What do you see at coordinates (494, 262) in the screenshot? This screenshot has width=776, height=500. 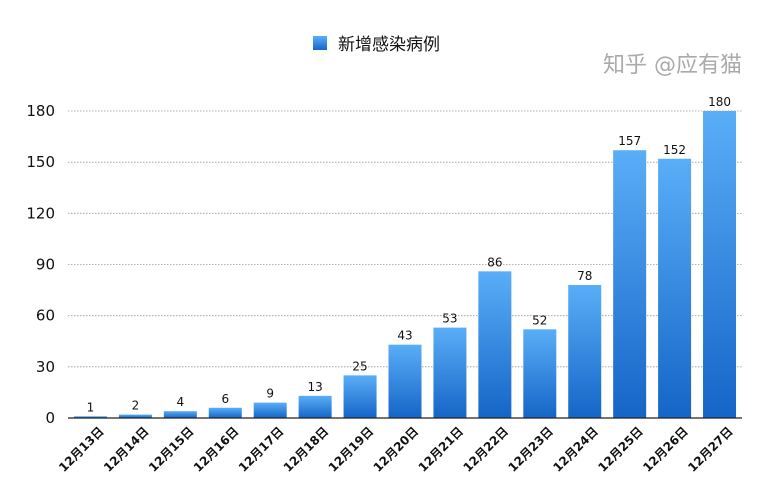 I see `data-label: 86` at bounding box center [494, 262].